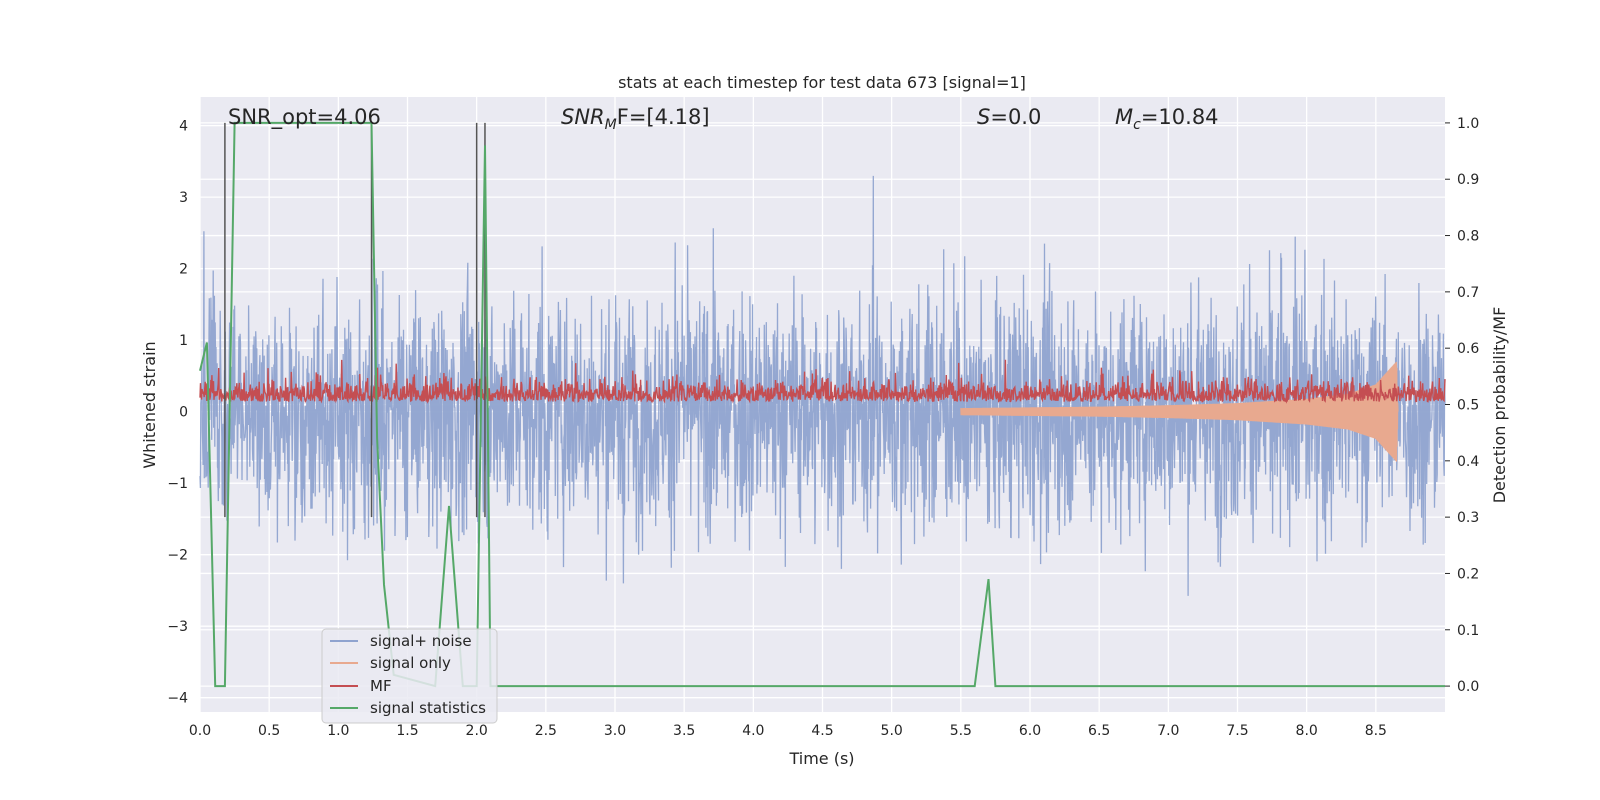 The image size is (1600, 800). What do you see at coordinates (1376, 731) in the screenshot?
I see `x-tick-label: 8.5` at bounding box center [1376, 731].